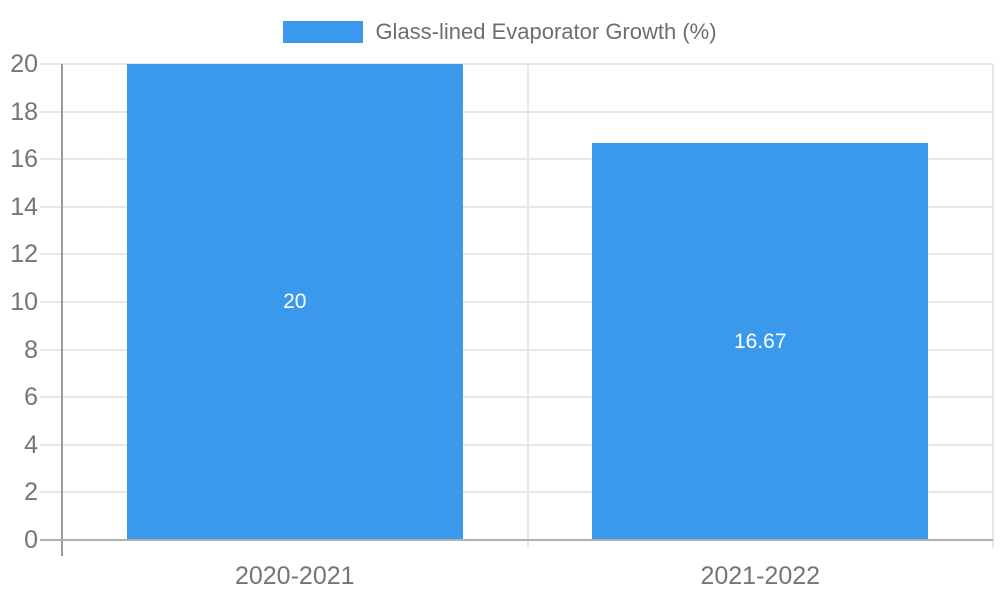  Describe the element at coordinates (323, 32) in the screenshot. I see `legend-swatch` at that location.